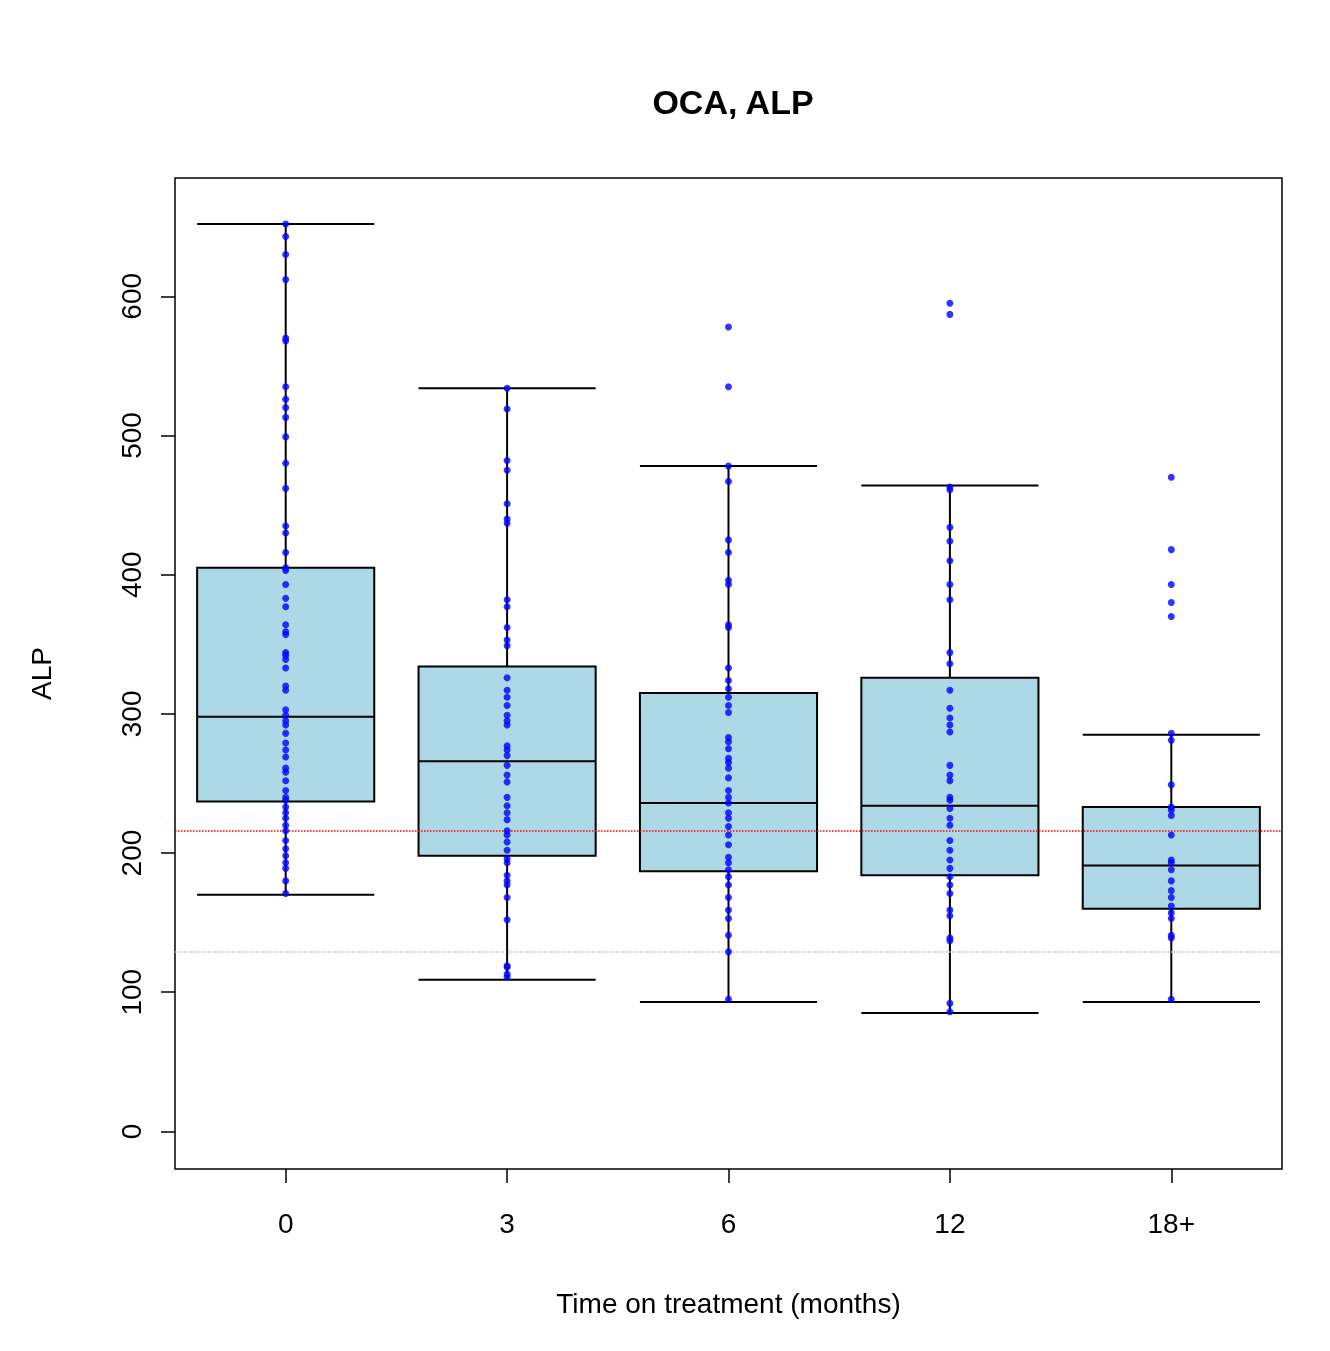  What do you see at coordinates (131, 992) in the screenshot?
I see `y-tick-label: 100` at bounding box center [131, 992].